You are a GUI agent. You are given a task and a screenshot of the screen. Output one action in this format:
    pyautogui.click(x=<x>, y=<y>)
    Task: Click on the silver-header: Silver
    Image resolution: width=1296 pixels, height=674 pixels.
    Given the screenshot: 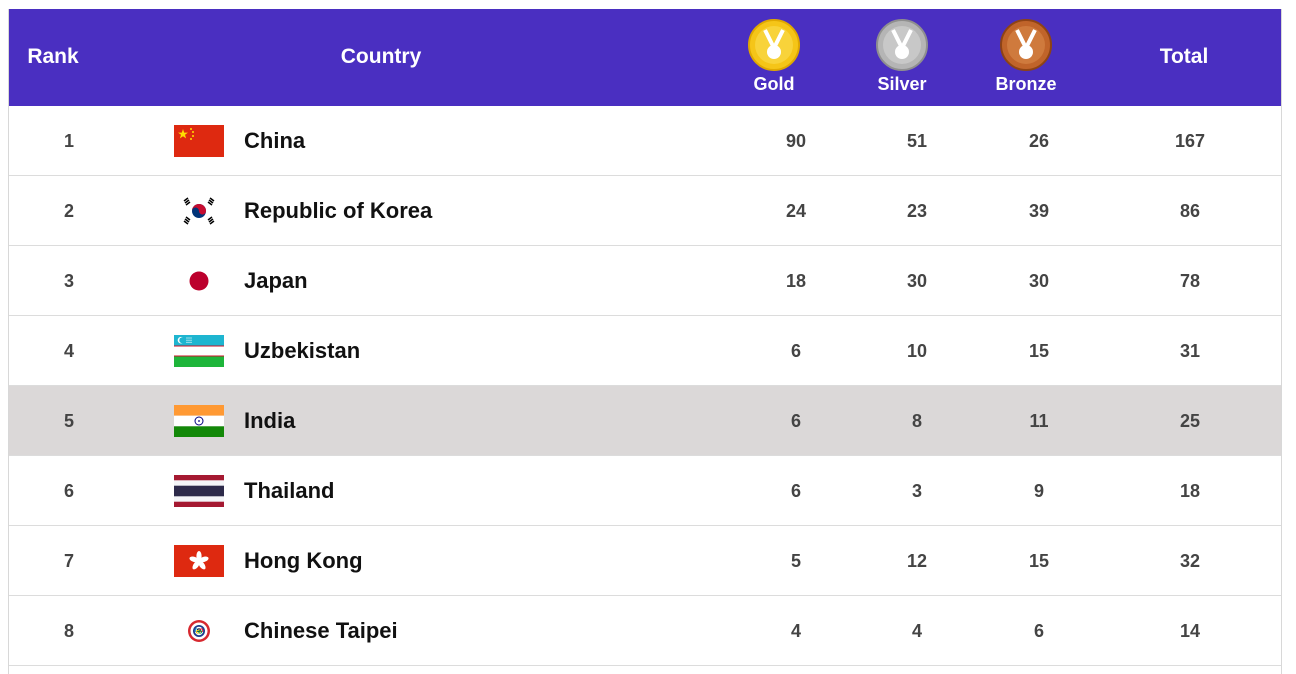 What is the action you would take?
    pyautogui.click(x=902, y=56)
    